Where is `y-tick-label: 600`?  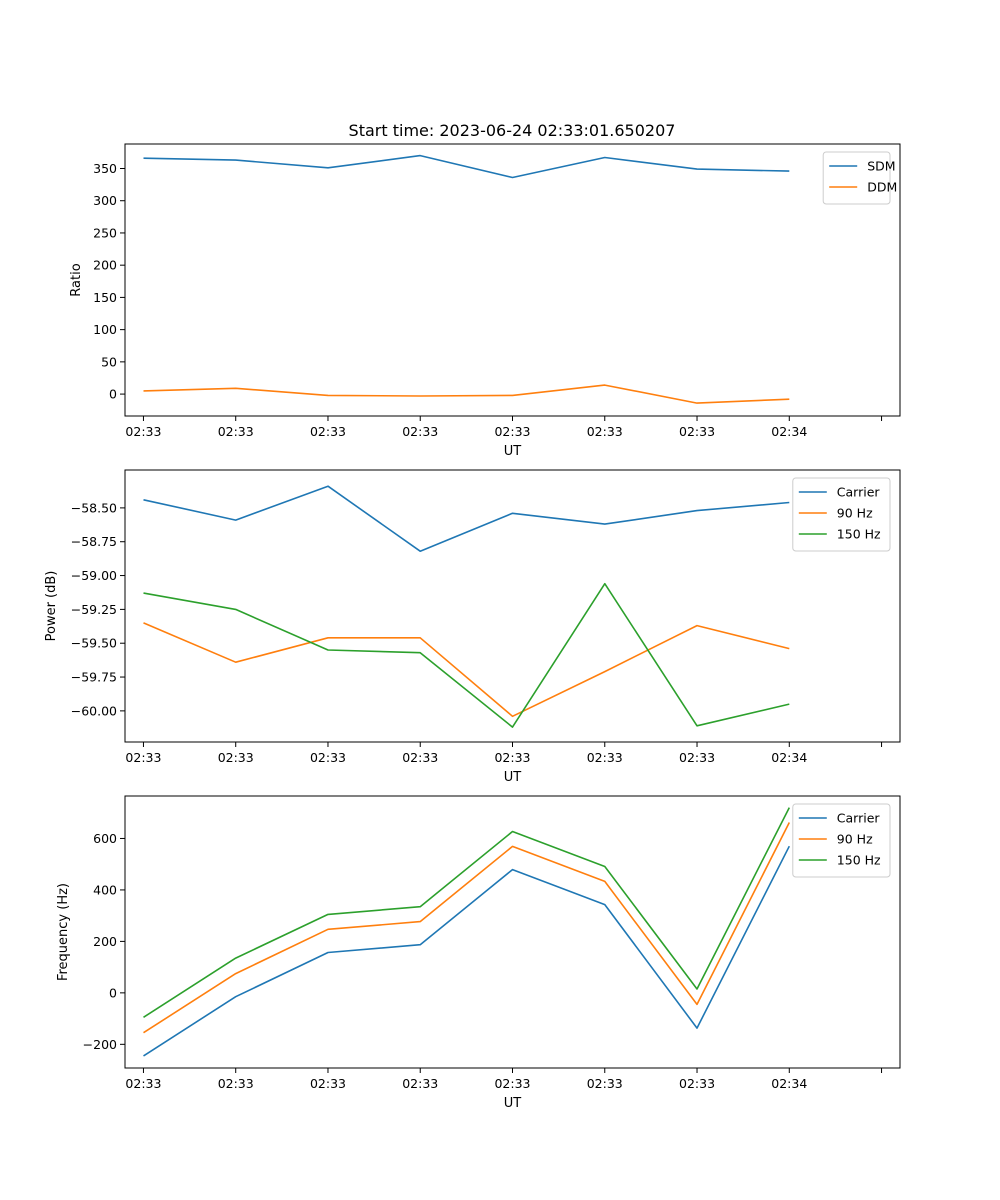
y-tick-label: 600 is located at coordinates (105, 838).